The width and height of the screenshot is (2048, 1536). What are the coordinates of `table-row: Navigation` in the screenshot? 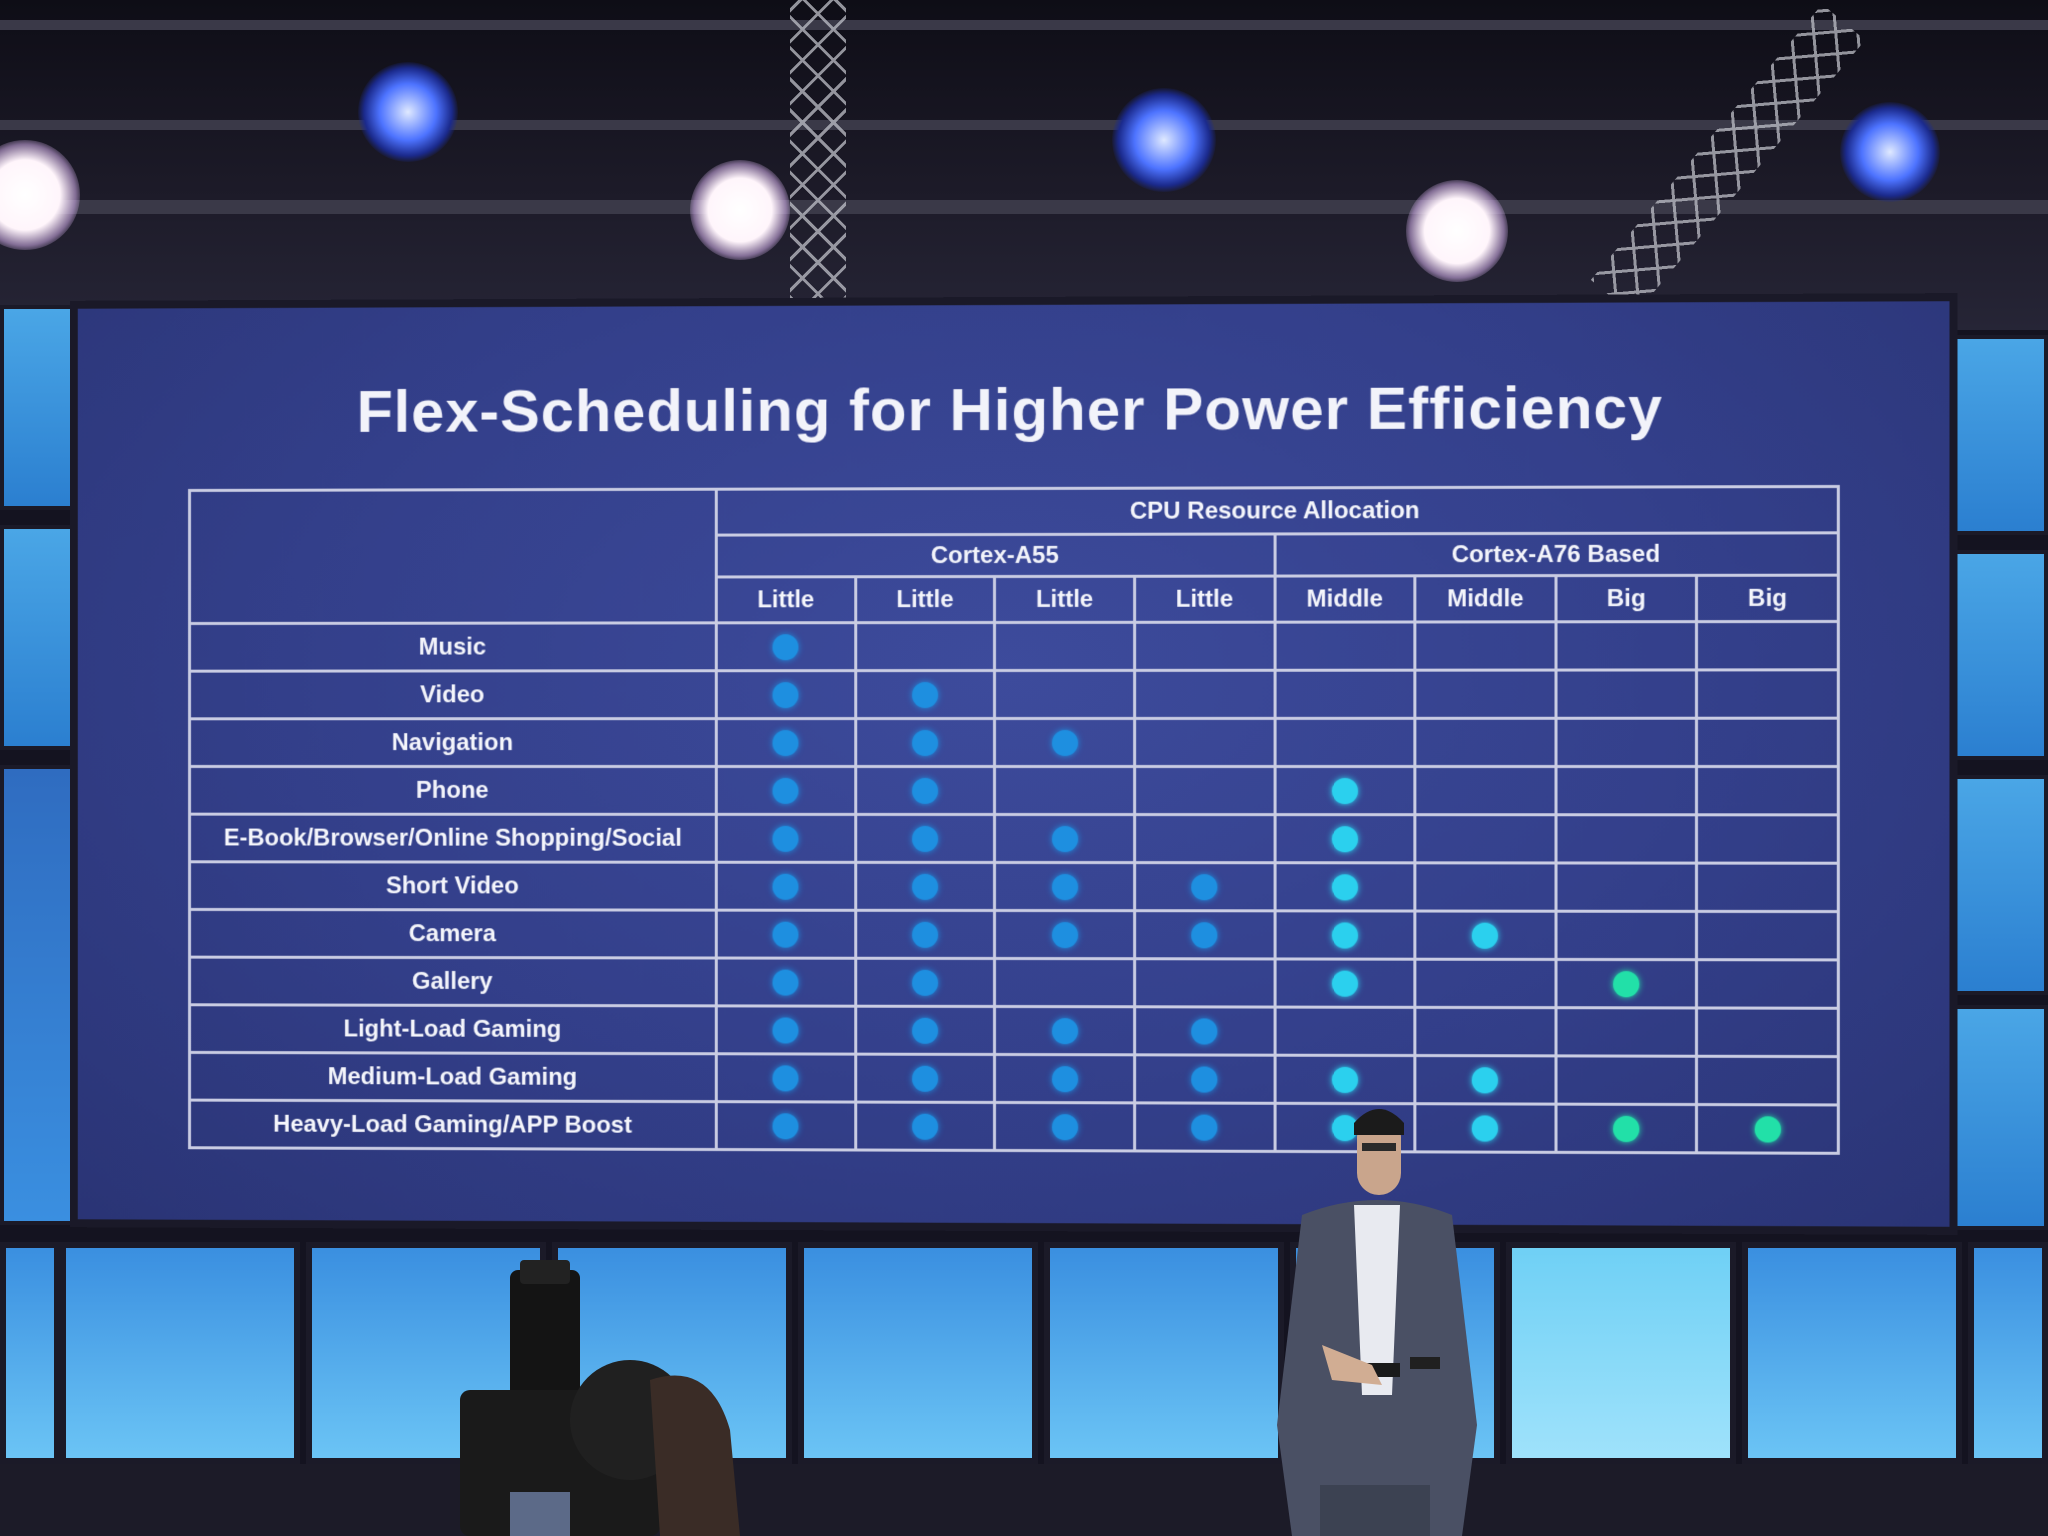 It's located at (1014, 742).